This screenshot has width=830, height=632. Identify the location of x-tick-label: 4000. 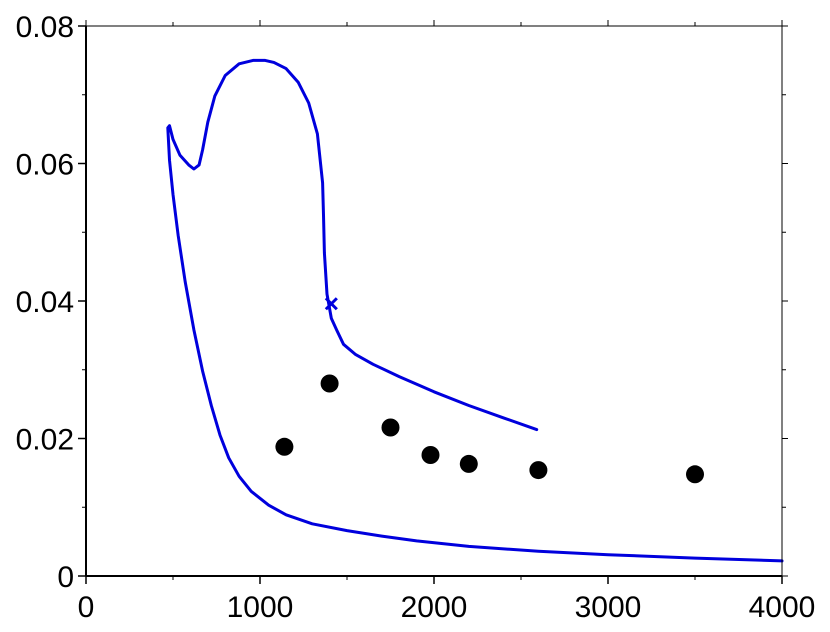
(782, 607).